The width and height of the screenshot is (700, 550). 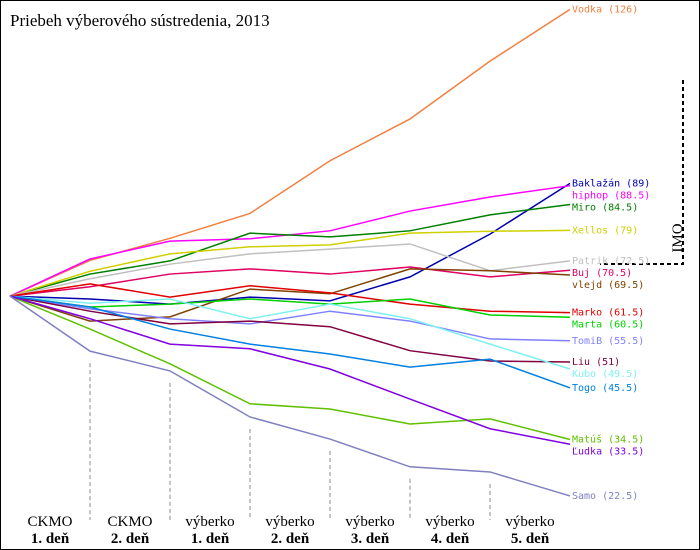 I want to click on series-label: Liu (51), so click(x=596, y=362).